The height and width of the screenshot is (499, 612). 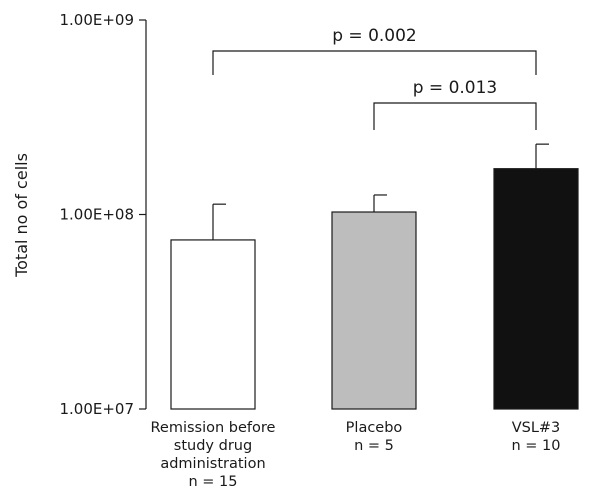 I want to click on x-category-label-line: administration, so click(x=212, y=464).